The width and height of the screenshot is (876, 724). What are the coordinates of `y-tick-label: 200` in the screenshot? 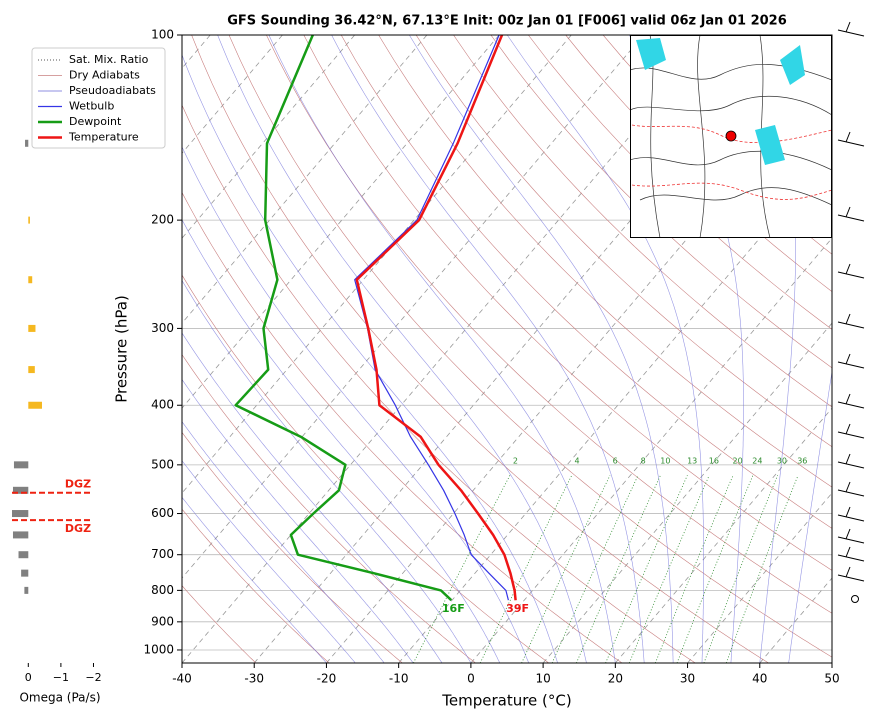 It's located at (162, 220).